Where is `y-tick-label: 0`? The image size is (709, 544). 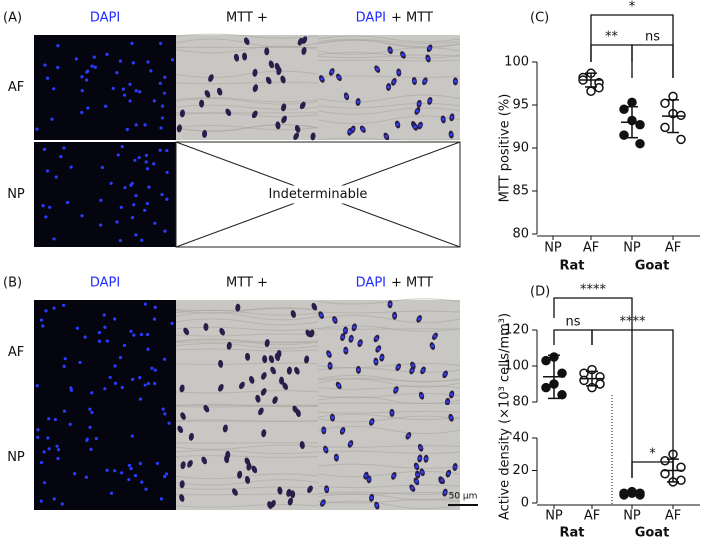
y-tick-label: 0 is located at coordinates (525, 503).